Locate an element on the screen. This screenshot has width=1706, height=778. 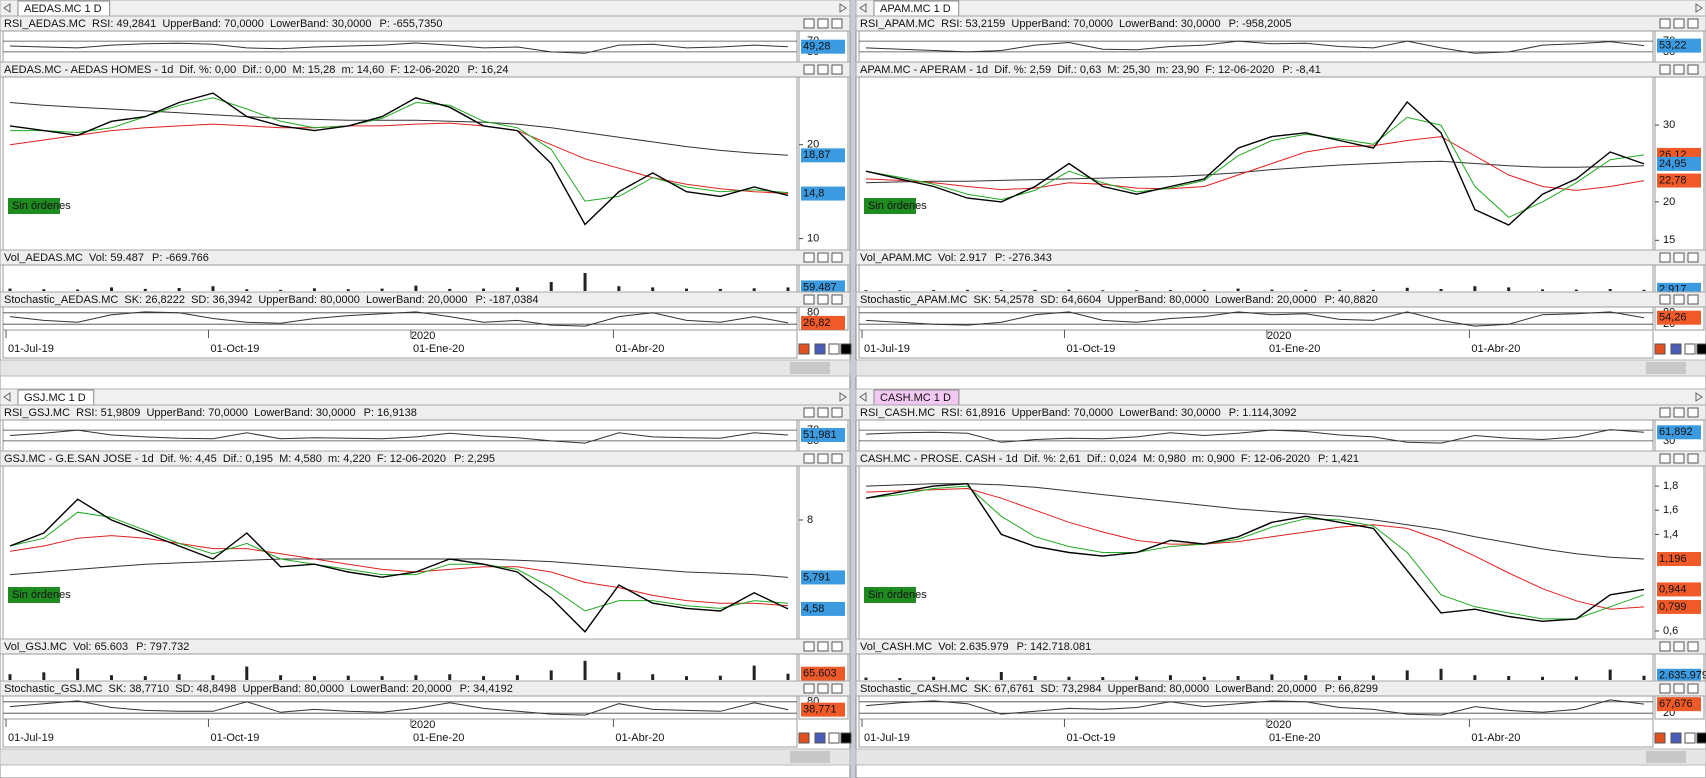
date-axis is located at coordinates (1256, 344).